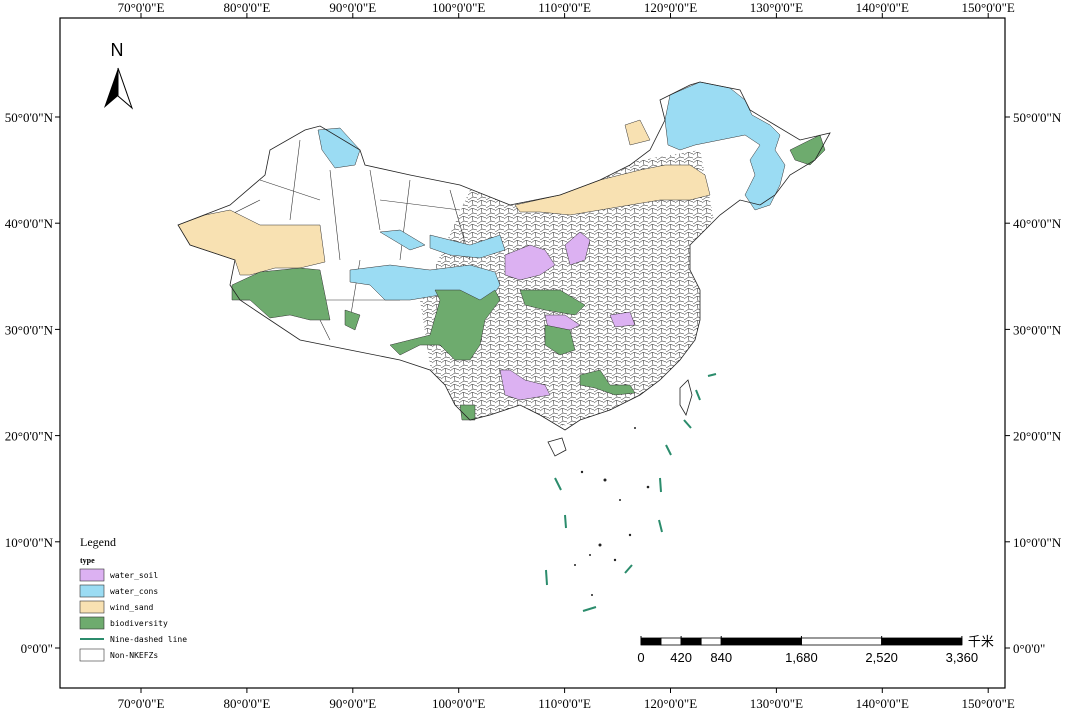  Describe the element at coordinates (87, 560) in the screenshot. I see `legend-subtitle: type` at that location.